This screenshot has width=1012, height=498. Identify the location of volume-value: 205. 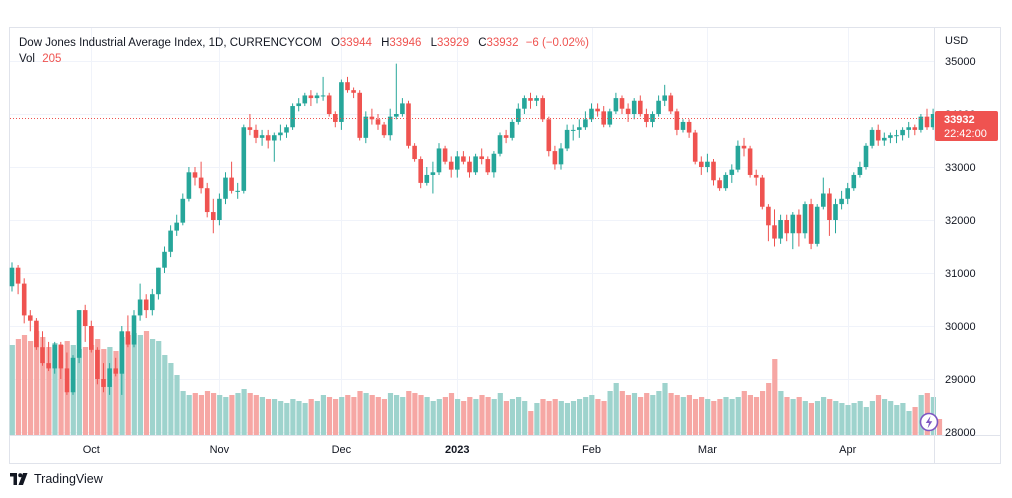
(52, 59).